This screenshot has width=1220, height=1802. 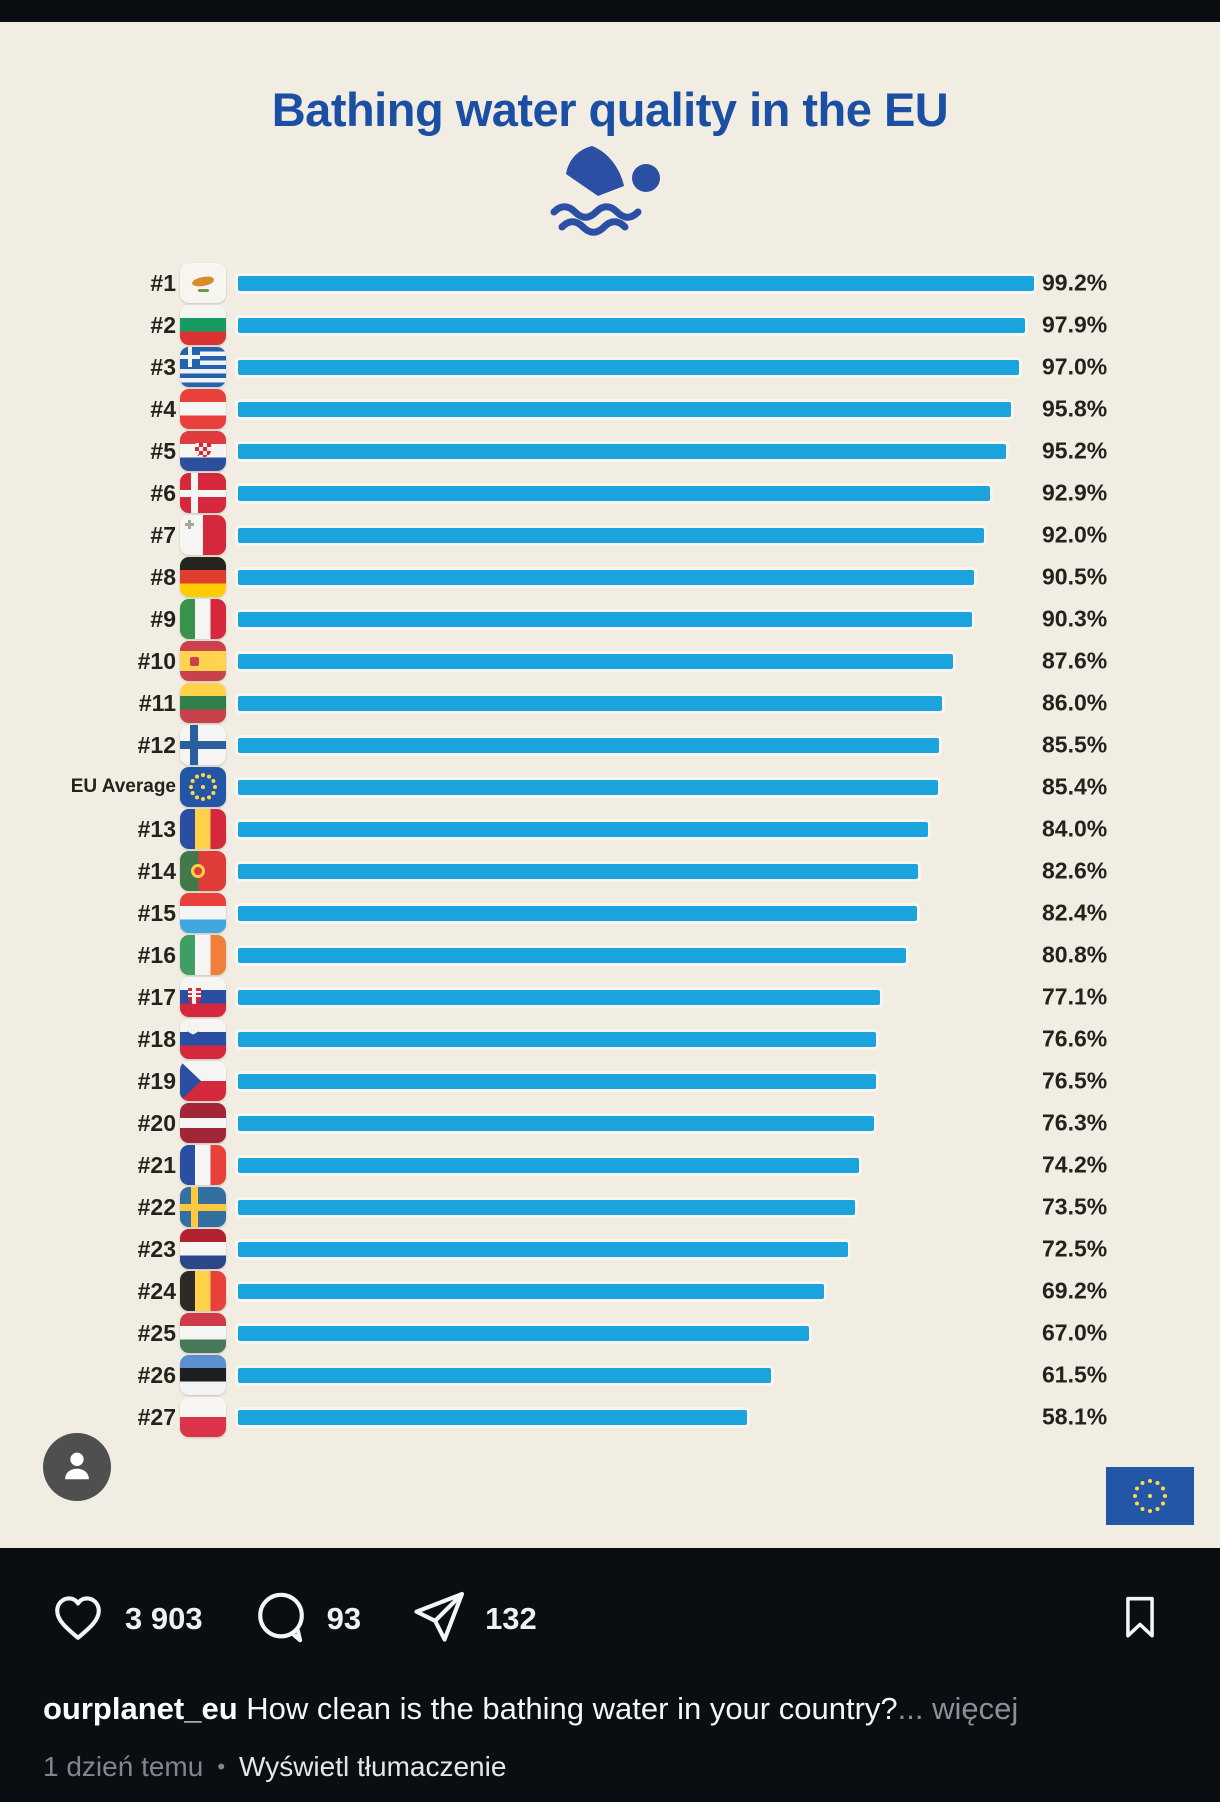 What do you see at coordinates (163, 282) in the screenshot?
I see `rank-label: #1` at bounding box center [163, 282].